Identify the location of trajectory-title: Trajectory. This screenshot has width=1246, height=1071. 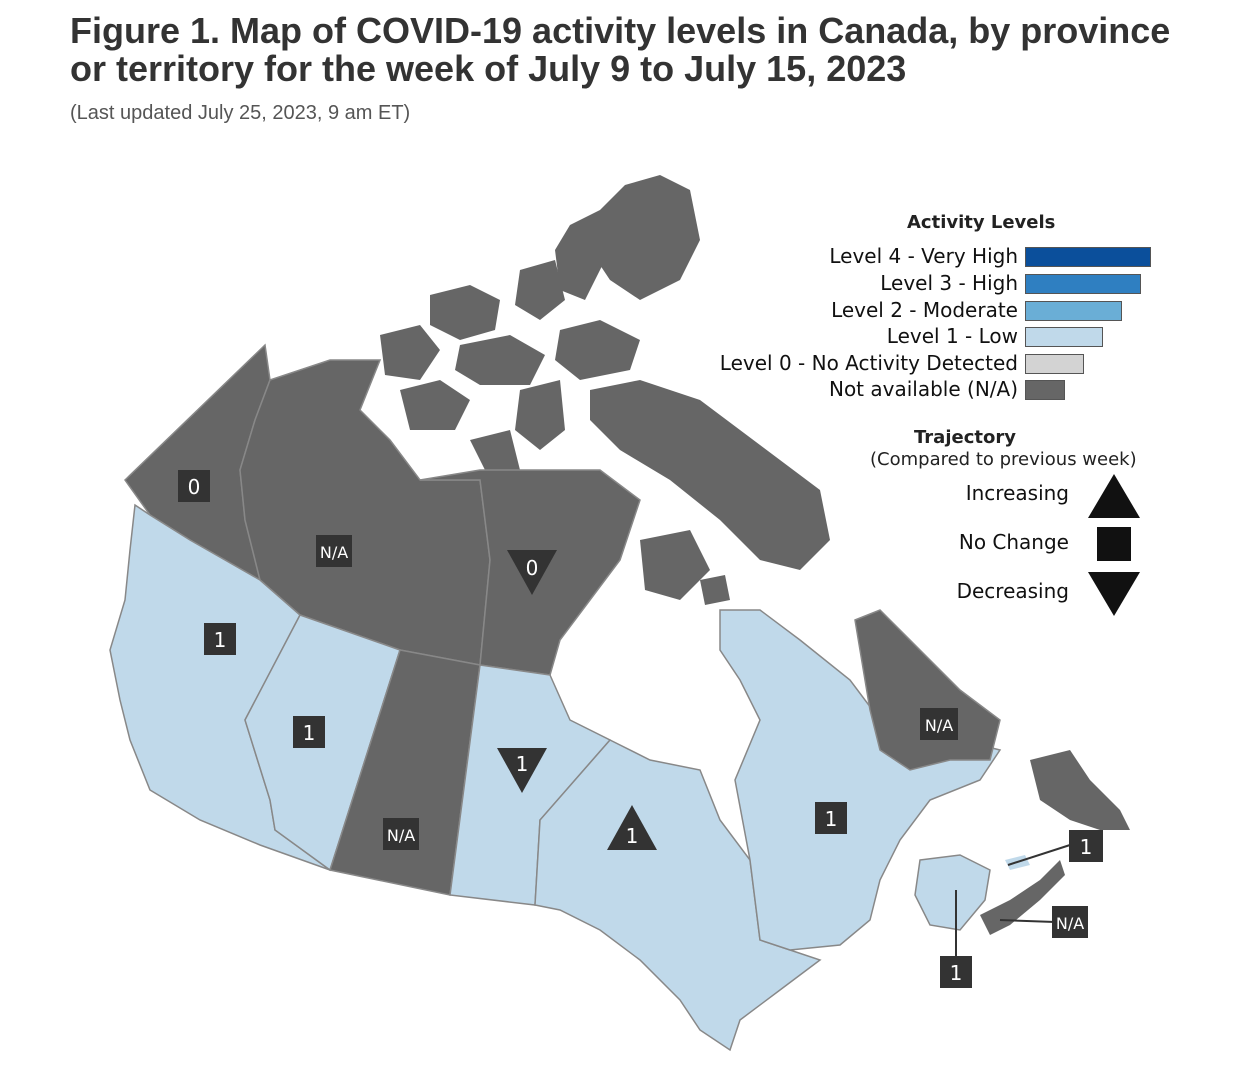
(965, 437).